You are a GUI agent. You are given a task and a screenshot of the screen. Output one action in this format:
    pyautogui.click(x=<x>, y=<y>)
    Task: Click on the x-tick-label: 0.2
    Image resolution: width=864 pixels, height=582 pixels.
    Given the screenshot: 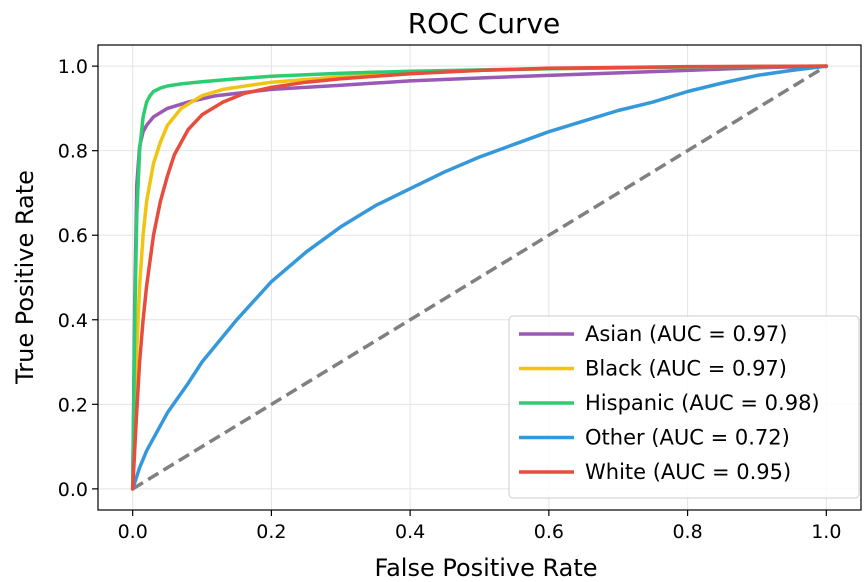 What is the action you would take?
    pyautogui.click(x=271, y=532)
    